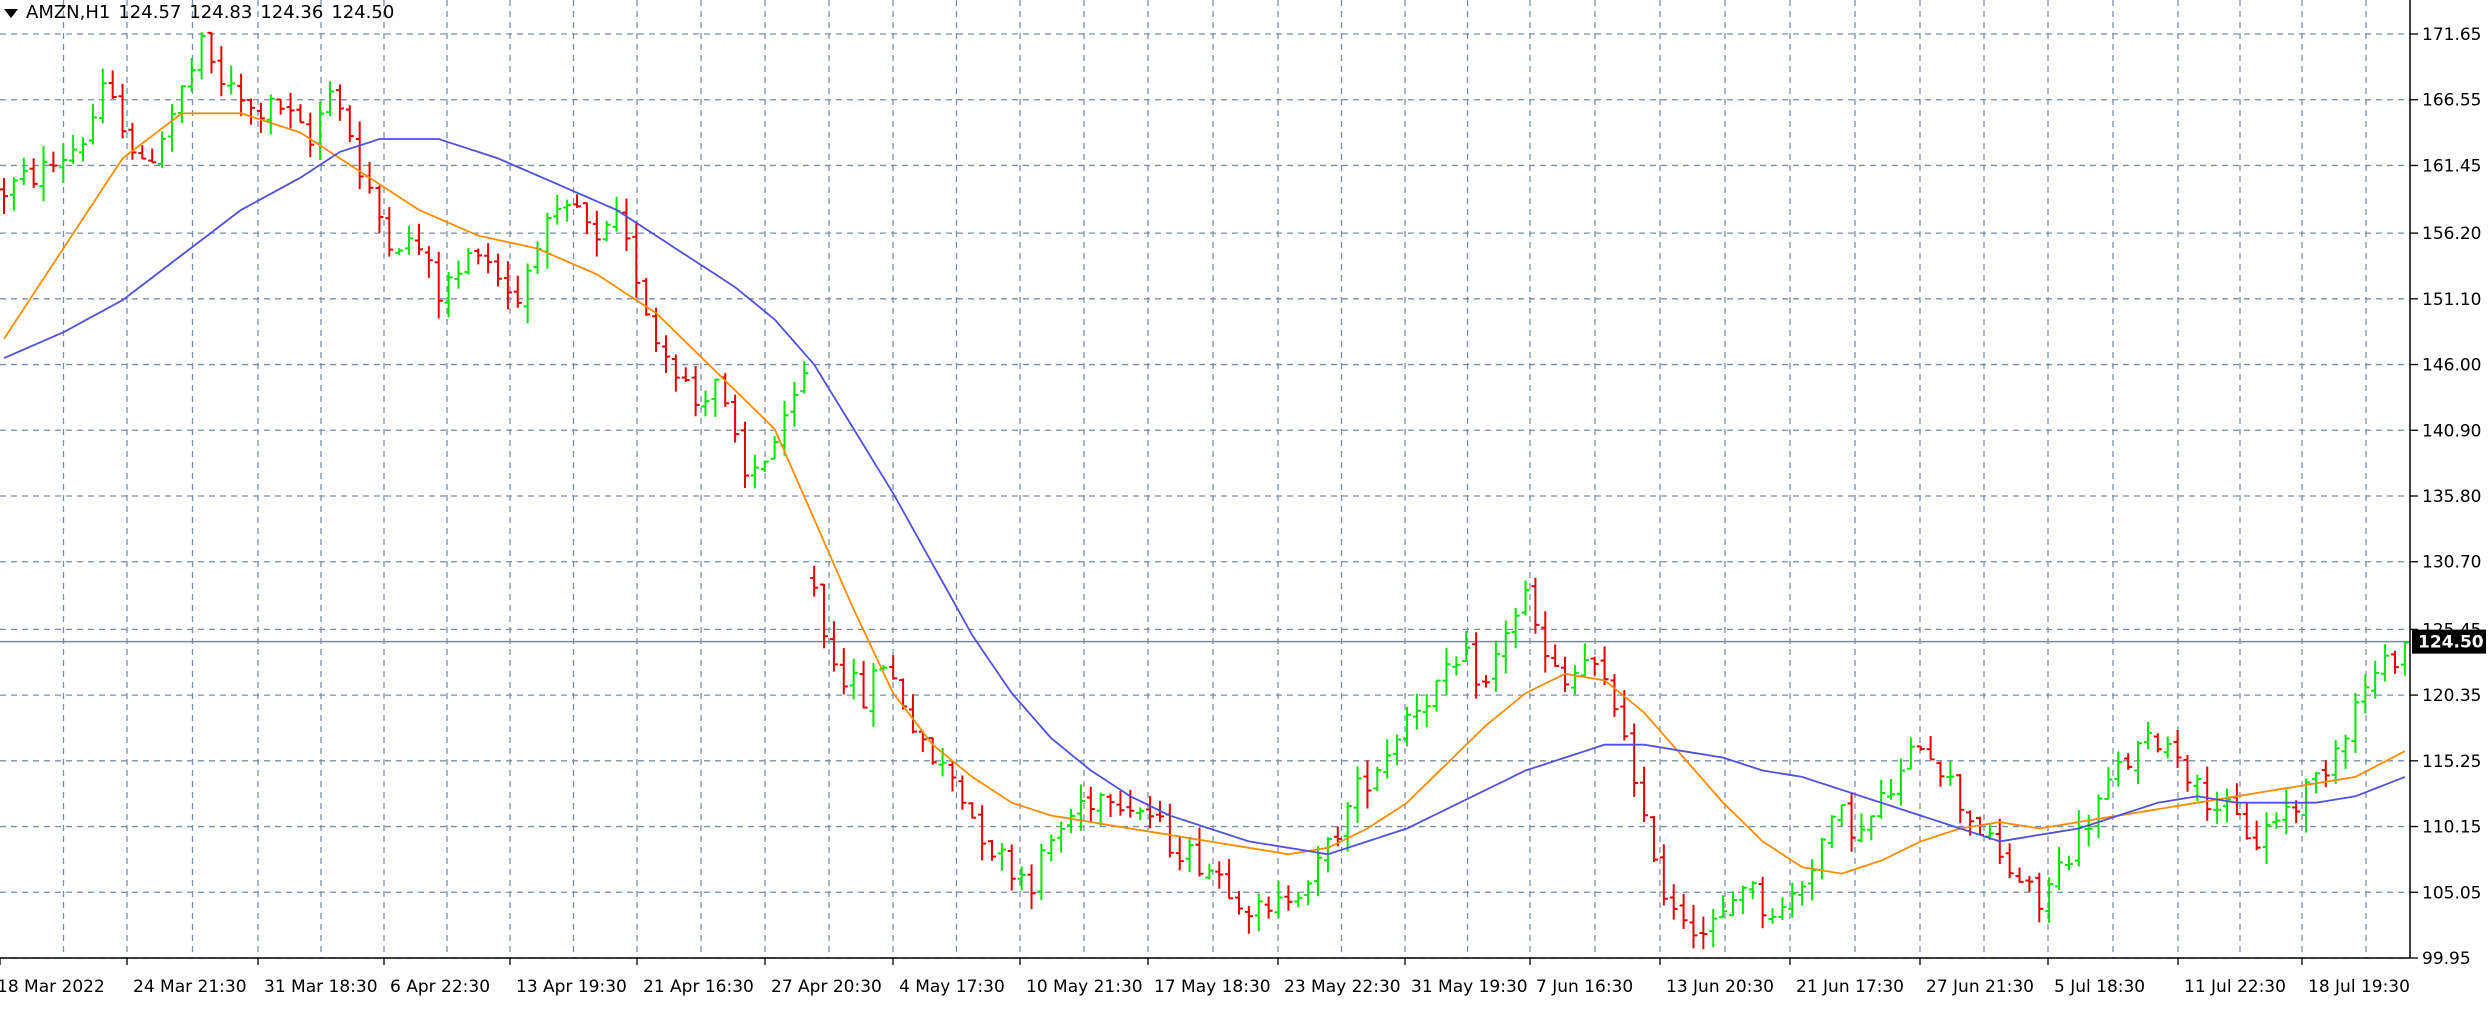 Image resolution: width=2488 pixels, height=1010 pixels. Describe the element at coordinates (2446, 959) in the screenshot. I see `y-tick-label: 99.95` at that location.